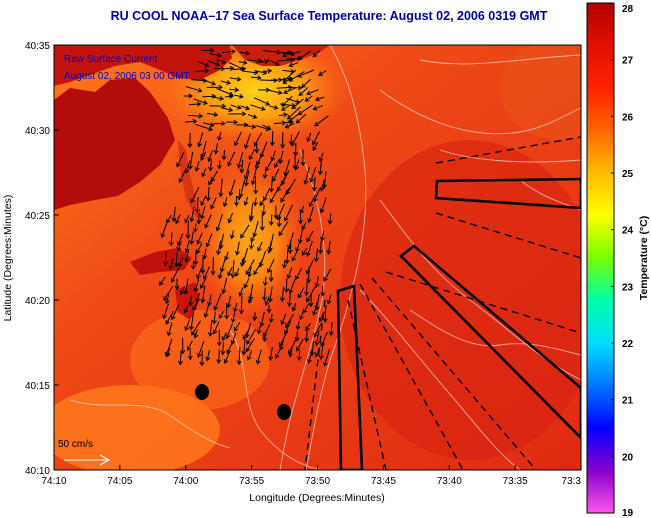 This screenshot has width=651, height=518. Describe the element at coordinates (572, 481) in the screenshot. I see `x-tick-label: 73:3` at that location.